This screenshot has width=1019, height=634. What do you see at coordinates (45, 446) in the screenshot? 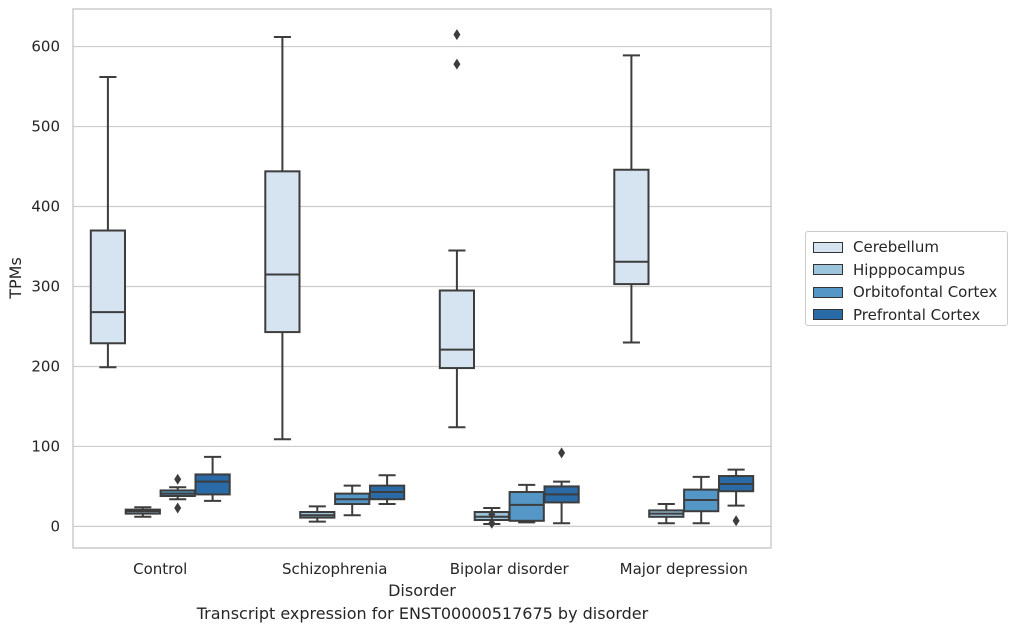
I see `y-tick-label: 100` at bounding box center [45, 446].